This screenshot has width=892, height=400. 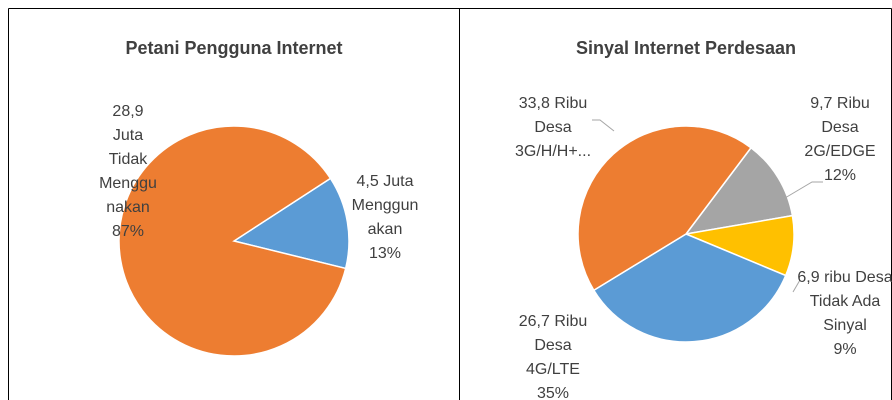 I want to click on chart-title: Petani Pengguna Internet, so click(x=233, y=48).